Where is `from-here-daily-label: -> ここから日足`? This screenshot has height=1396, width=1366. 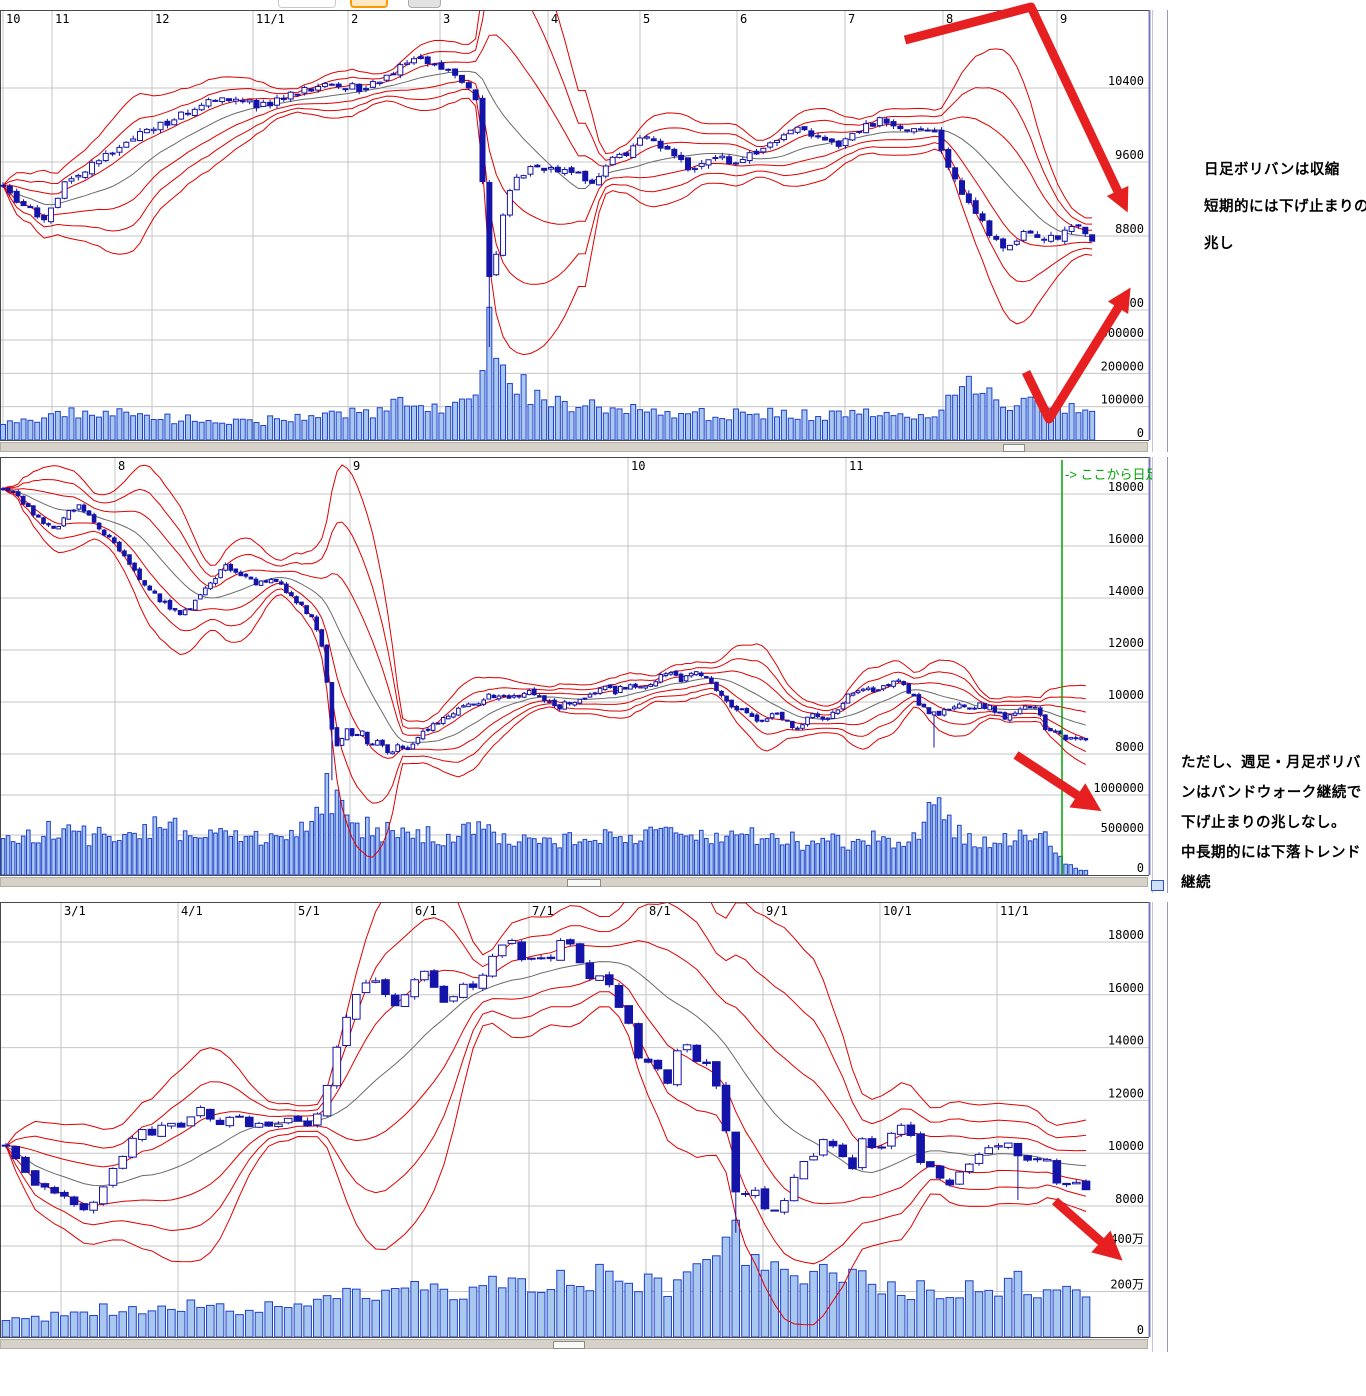
from-here-daily-label: -> ここから日足 is located at coordinates (1112, 474).